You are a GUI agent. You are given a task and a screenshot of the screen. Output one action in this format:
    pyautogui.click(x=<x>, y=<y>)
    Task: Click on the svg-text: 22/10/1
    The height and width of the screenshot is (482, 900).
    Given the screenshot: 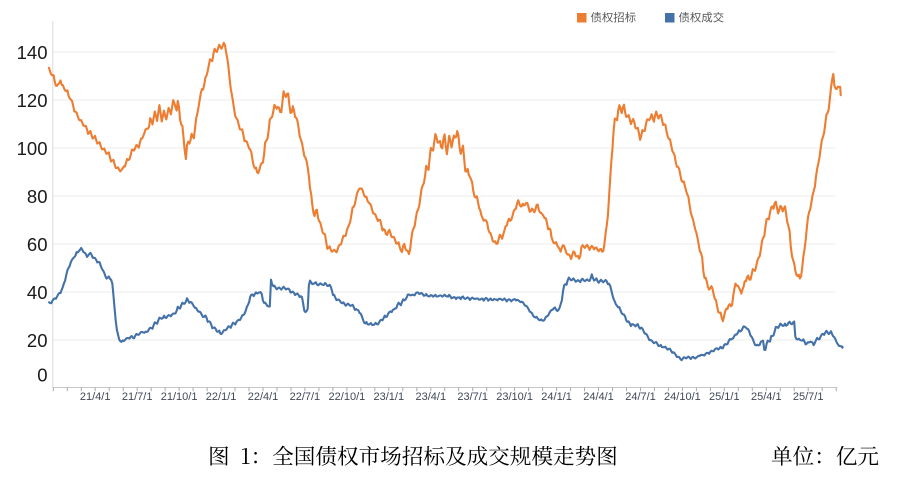 What is the action you would take?
    pyautogui.click(x=347, y=397)
    